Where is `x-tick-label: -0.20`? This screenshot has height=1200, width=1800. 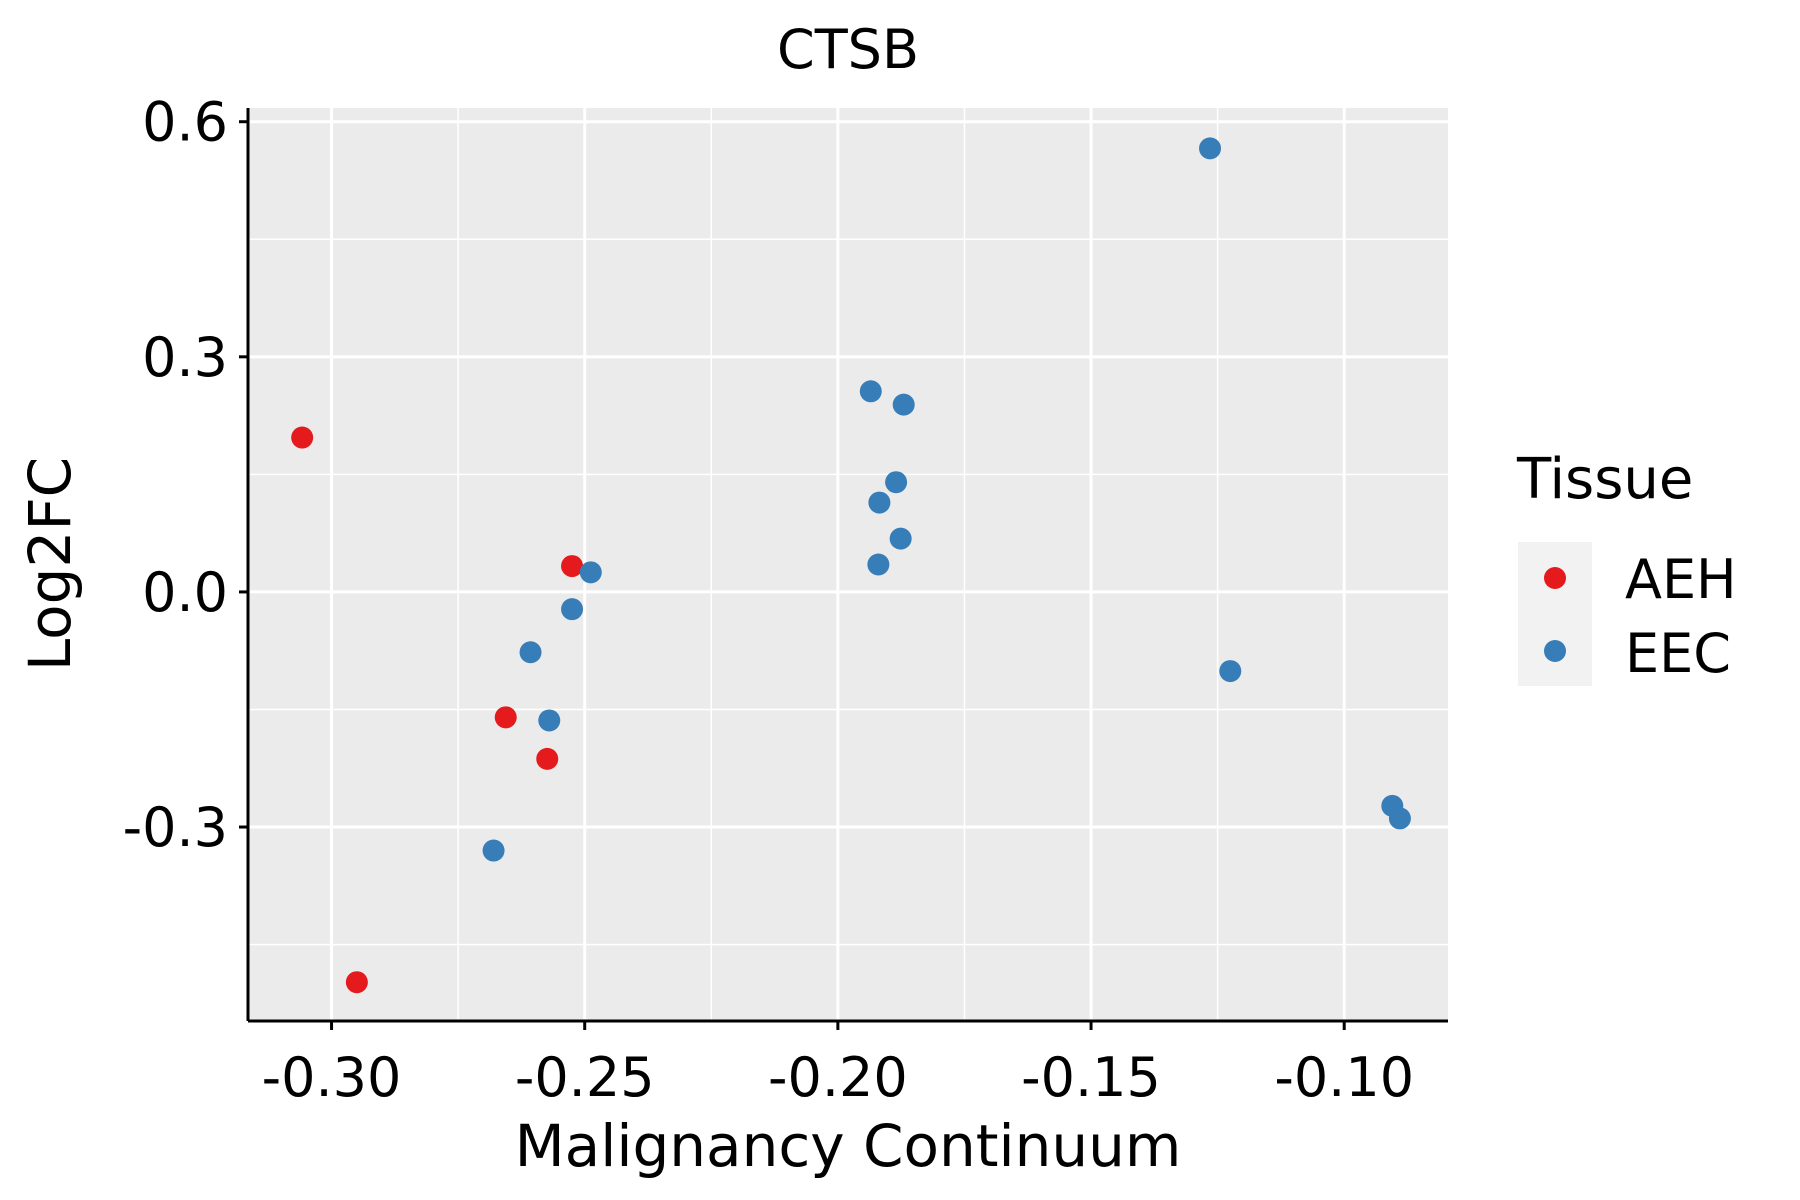 x-tick-label: -0.20 is located at coordinates (838, 1077).